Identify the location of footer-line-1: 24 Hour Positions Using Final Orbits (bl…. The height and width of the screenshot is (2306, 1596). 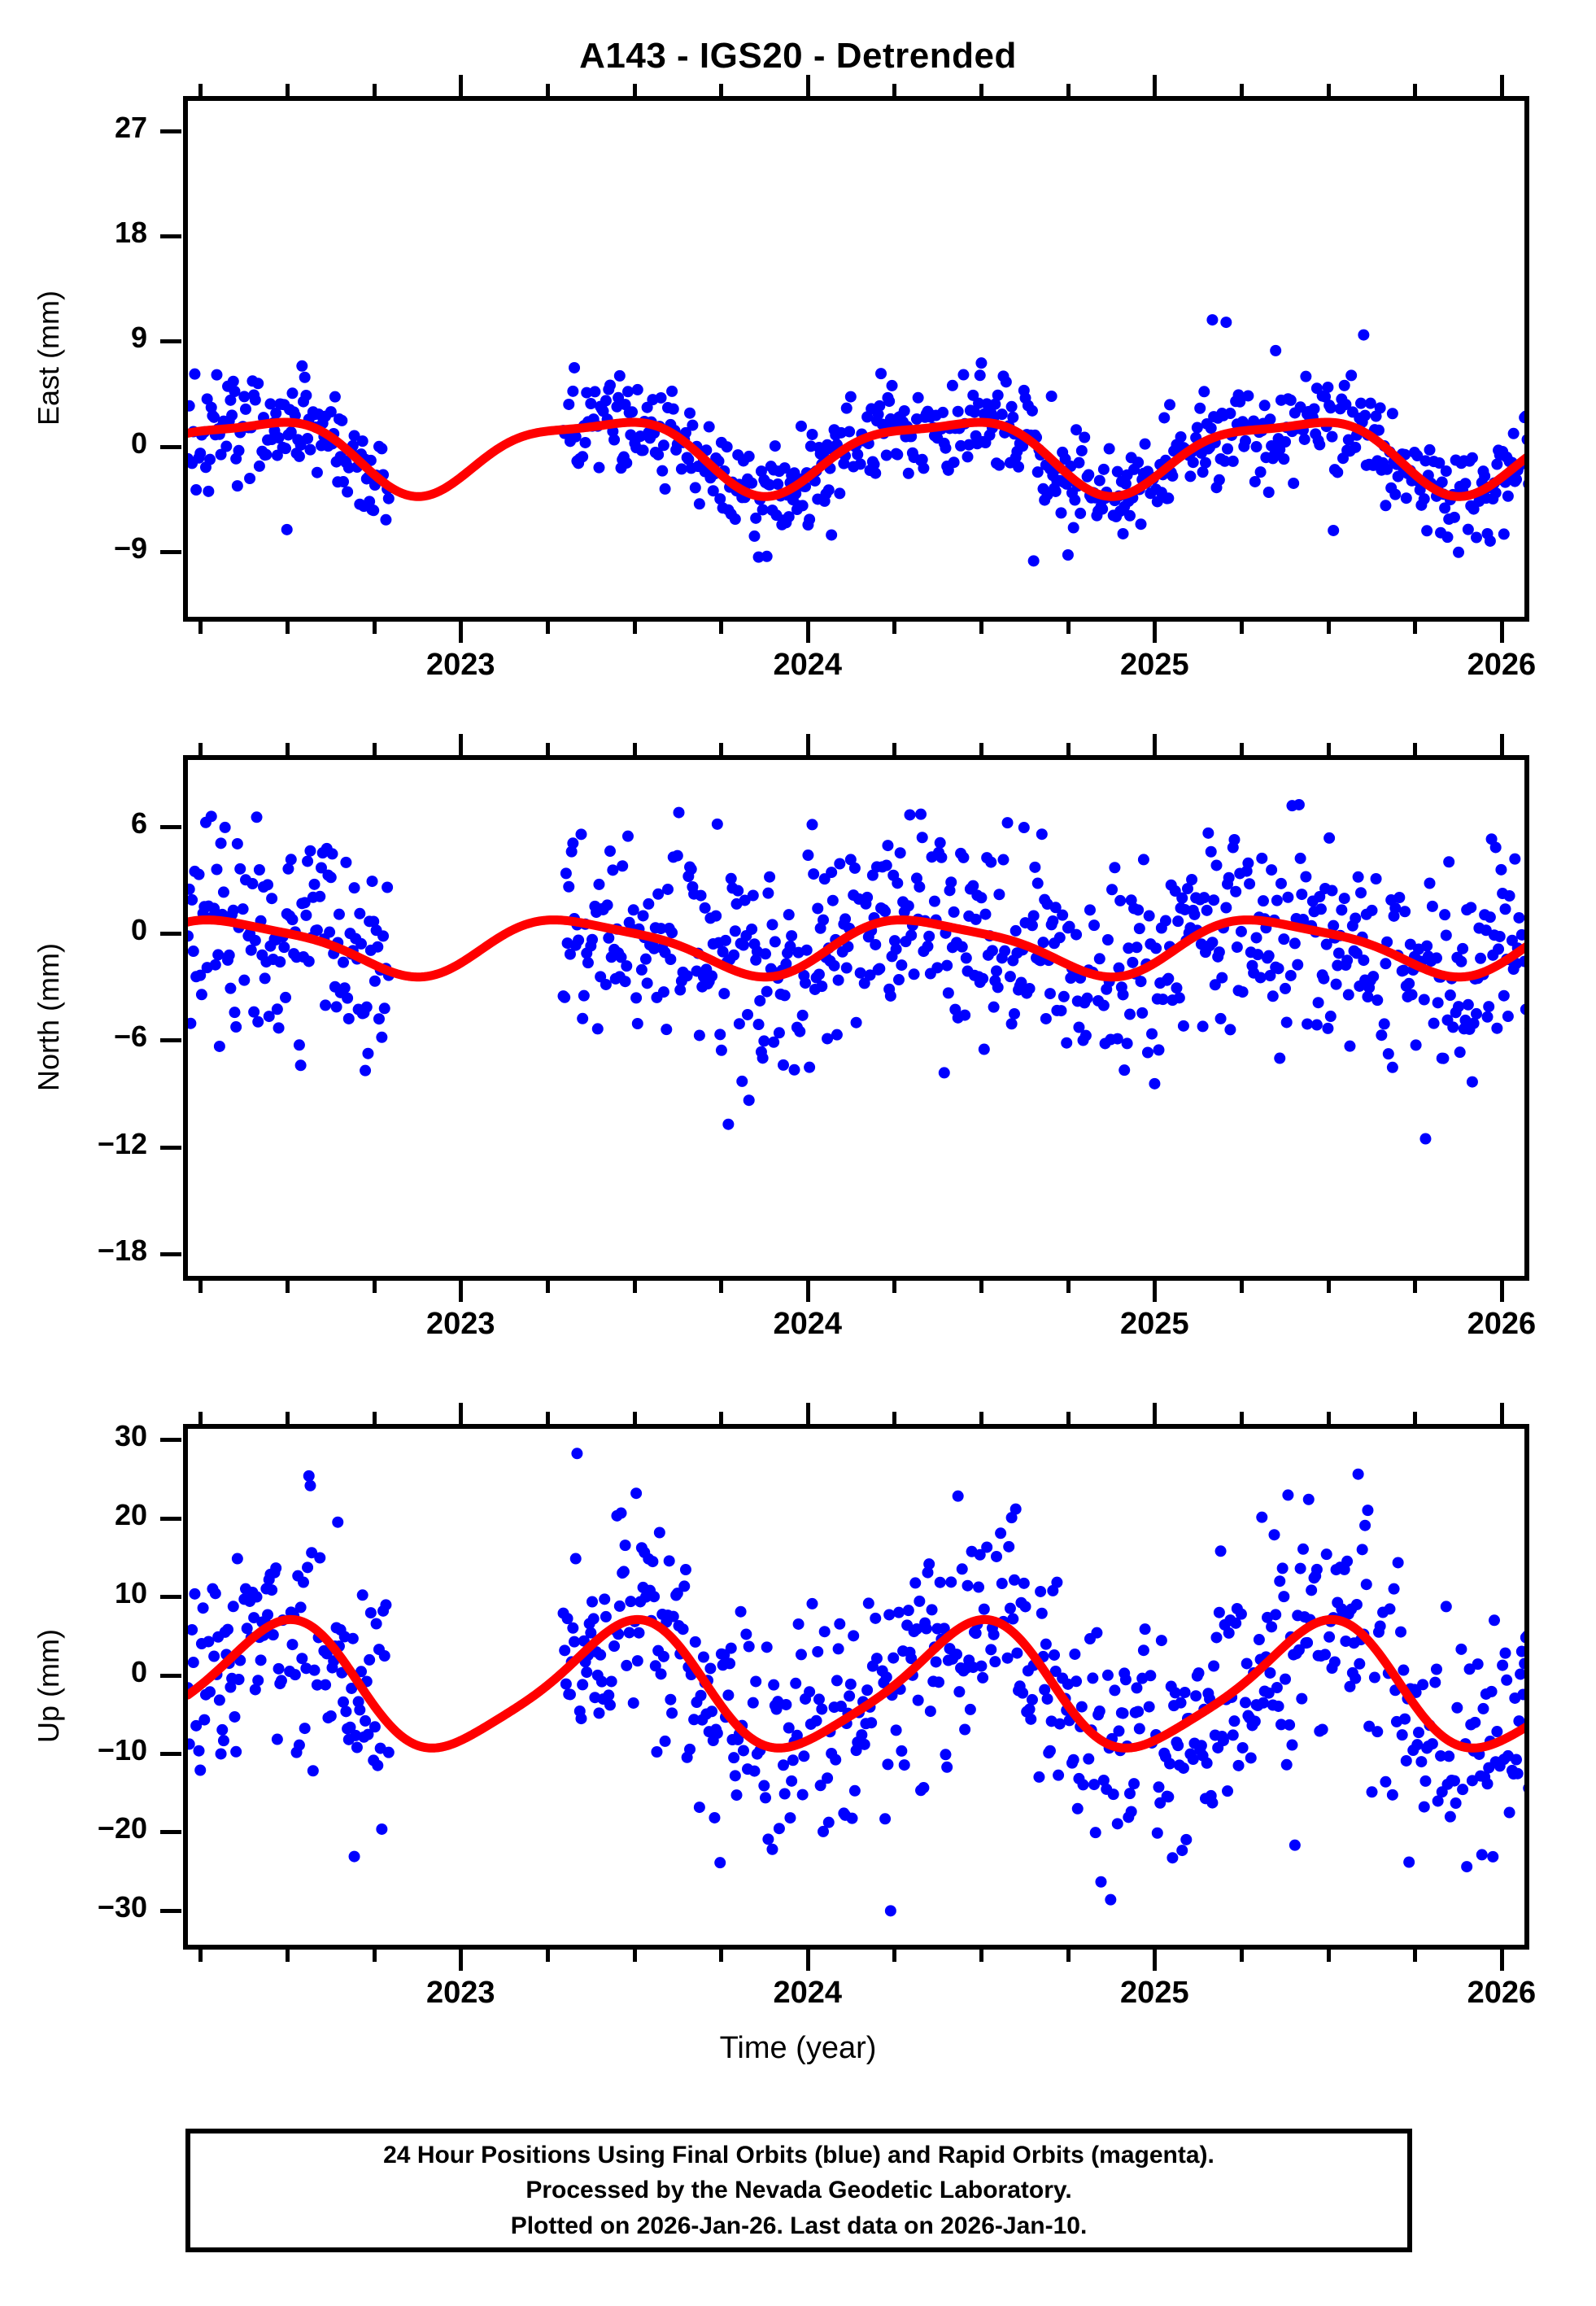
(798, 2154).